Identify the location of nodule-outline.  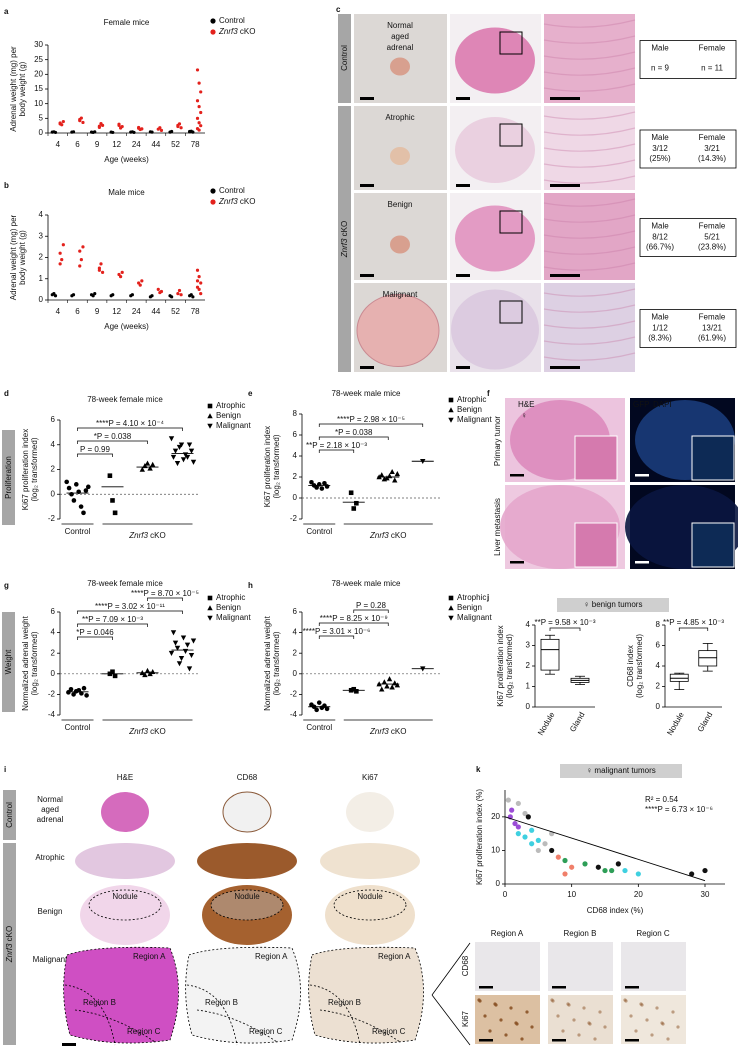
(125, 905).